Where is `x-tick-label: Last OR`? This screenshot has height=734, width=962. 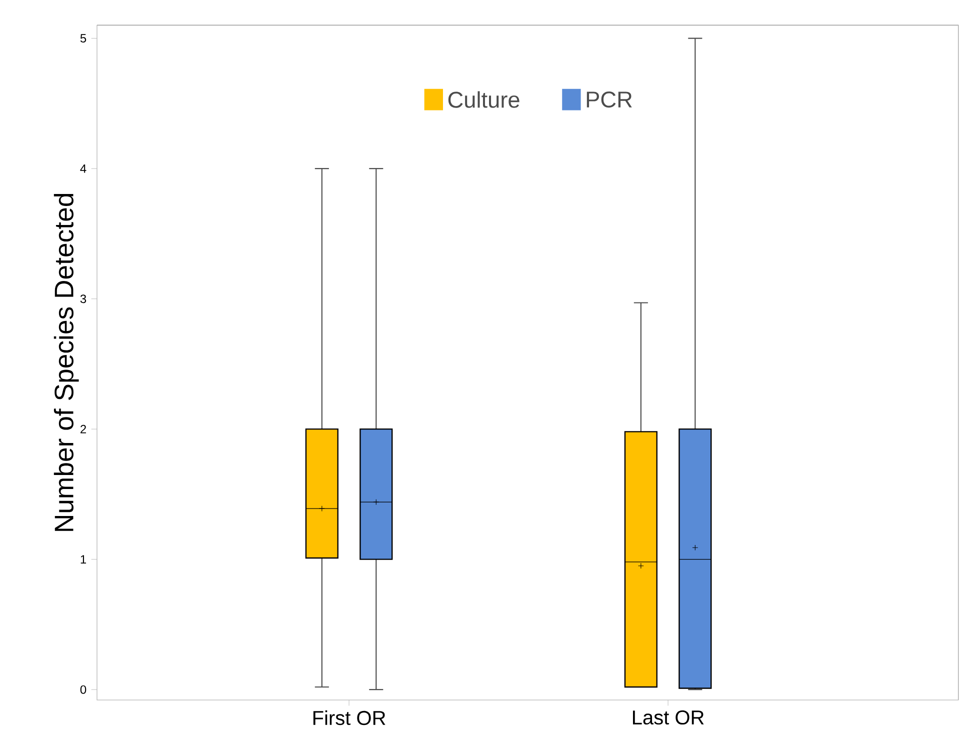
x-tick-label: Last OR is located at coordinates (668, 717).